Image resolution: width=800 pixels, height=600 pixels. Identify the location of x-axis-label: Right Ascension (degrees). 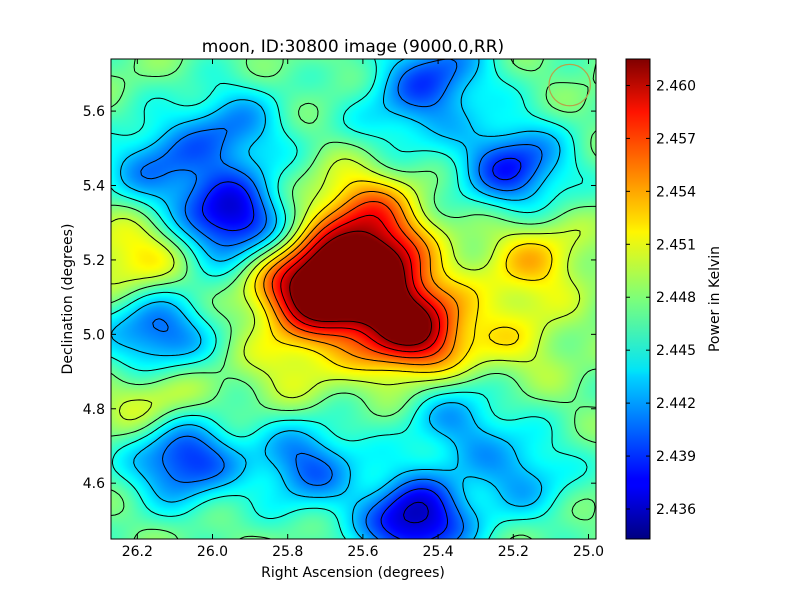
(353, 573).